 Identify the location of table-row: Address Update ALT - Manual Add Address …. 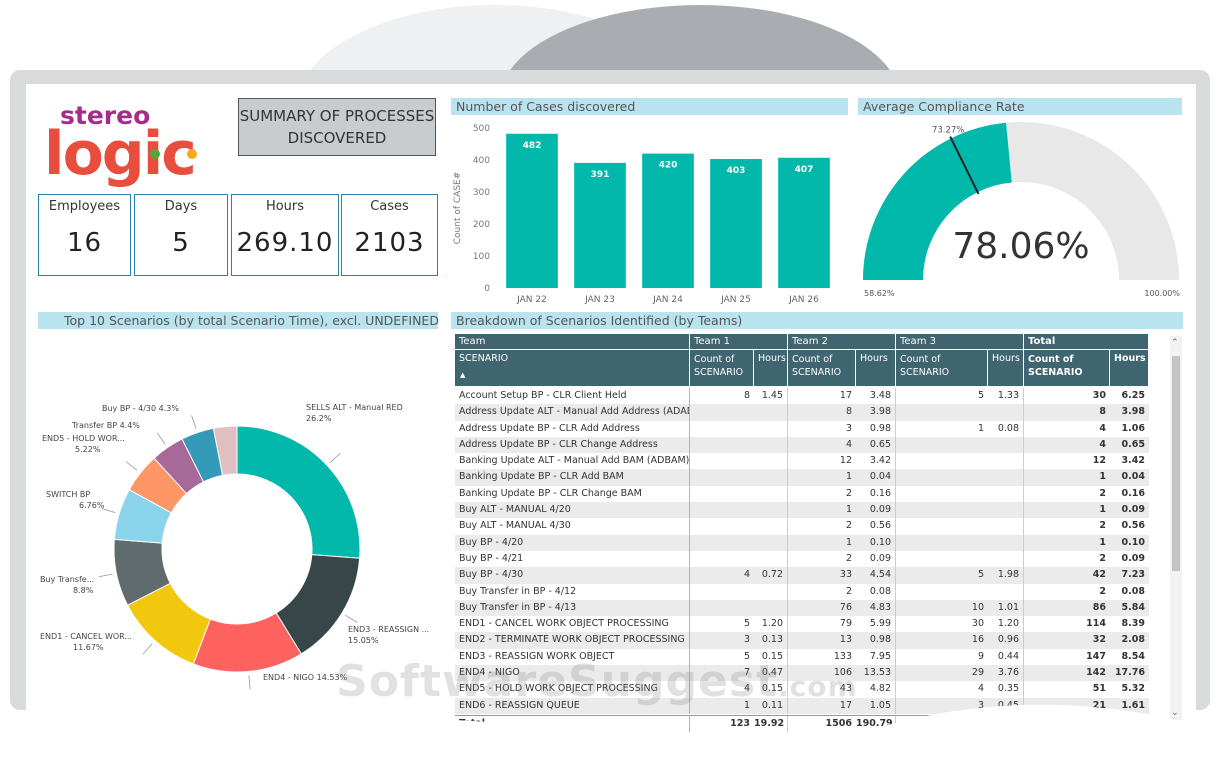
(802, 412).